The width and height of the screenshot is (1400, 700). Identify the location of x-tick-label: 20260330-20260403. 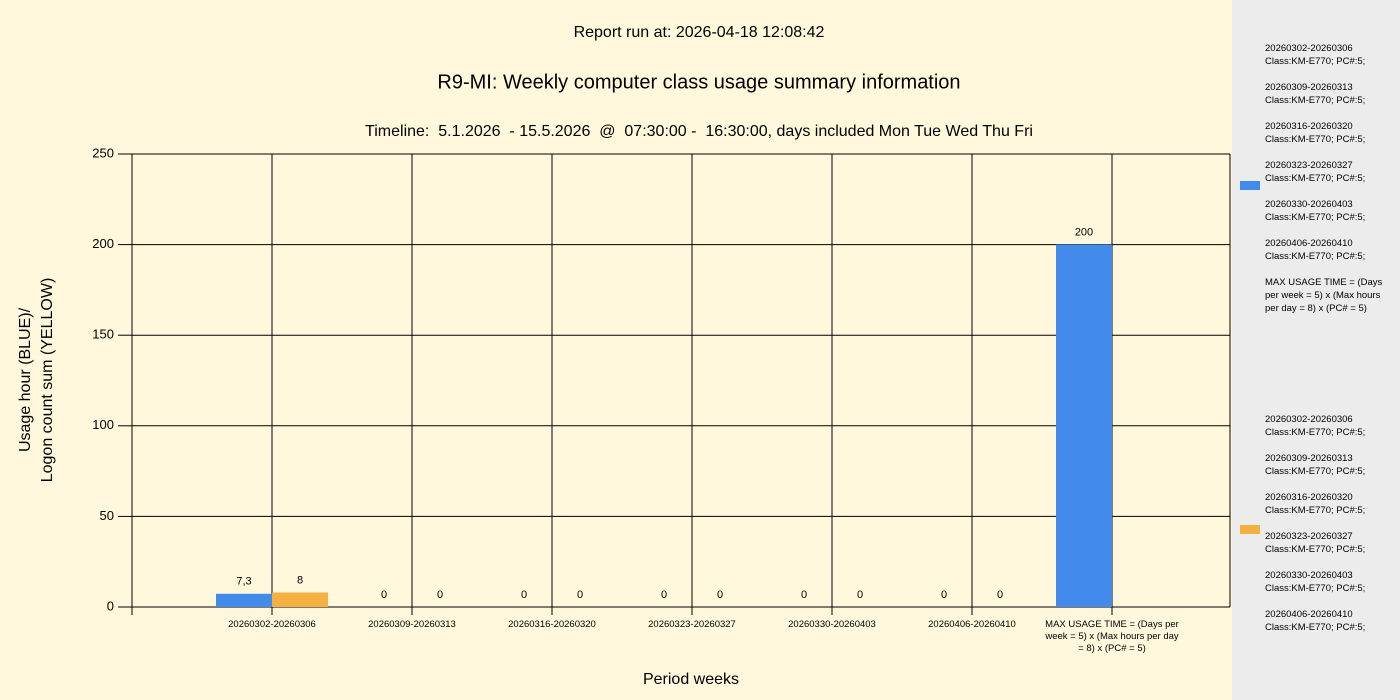
(832, 624).